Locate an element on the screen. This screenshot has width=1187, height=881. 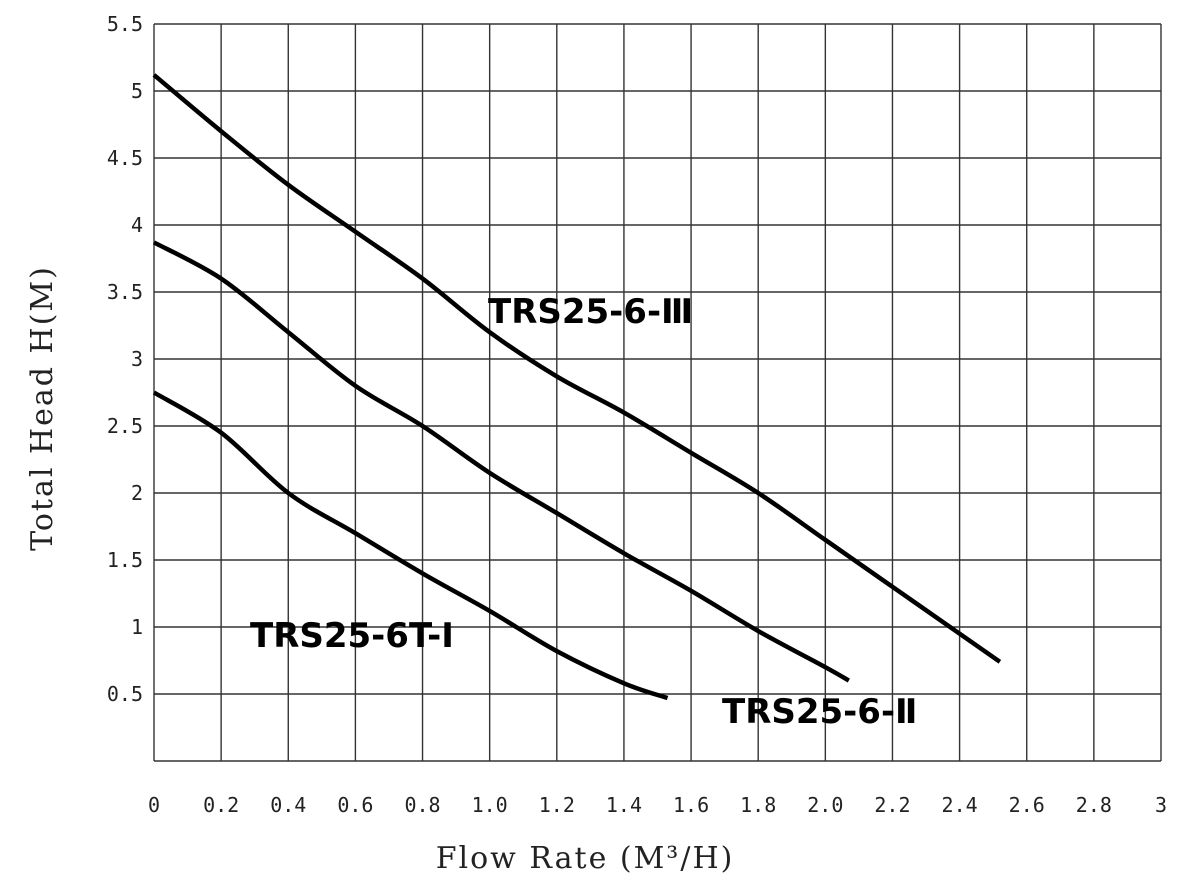
y-tick-label: 2 is located at coordinates (137, 493).